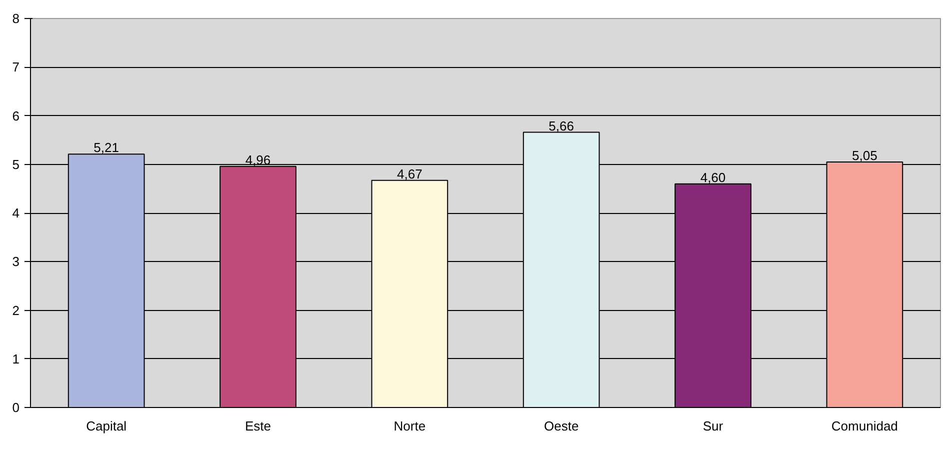  Describe the element at coordinates (410, 426) in the screenshot. I see `x-tick-label: Norte` at that location.